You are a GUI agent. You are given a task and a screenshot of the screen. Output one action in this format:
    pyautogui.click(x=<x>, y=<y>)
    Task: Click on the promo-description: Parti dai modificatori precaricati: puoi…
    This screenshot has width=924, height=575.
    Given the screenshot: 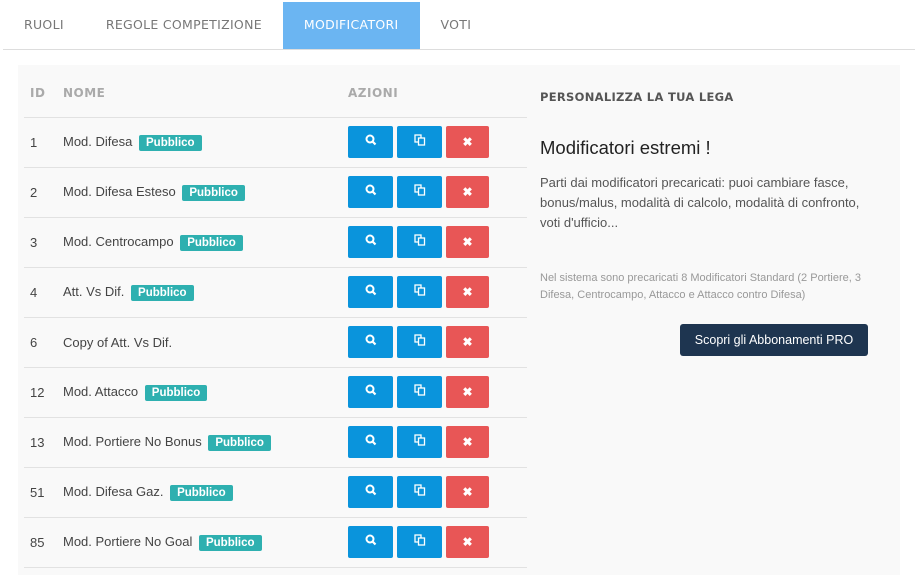 What is the action you would take?
    pyautogui.click(x=700, y=202)
    